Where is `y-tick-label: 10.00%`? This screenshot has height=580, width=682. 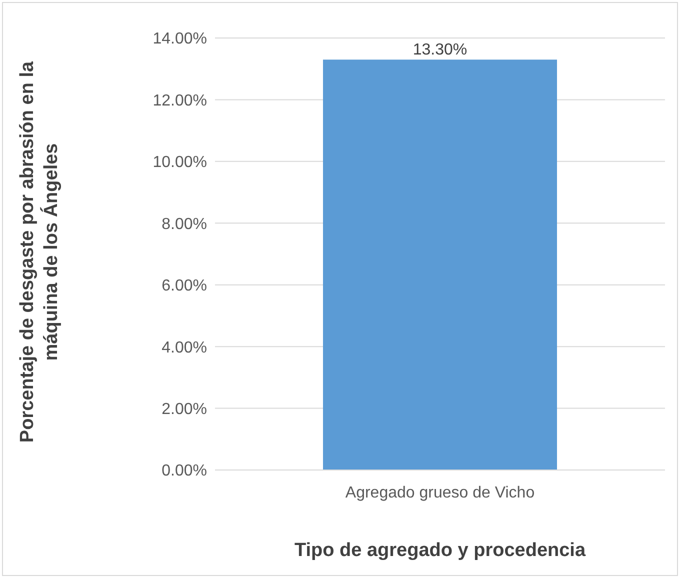
y-tick-label: 10.00% is located at coordinates (179, 163).